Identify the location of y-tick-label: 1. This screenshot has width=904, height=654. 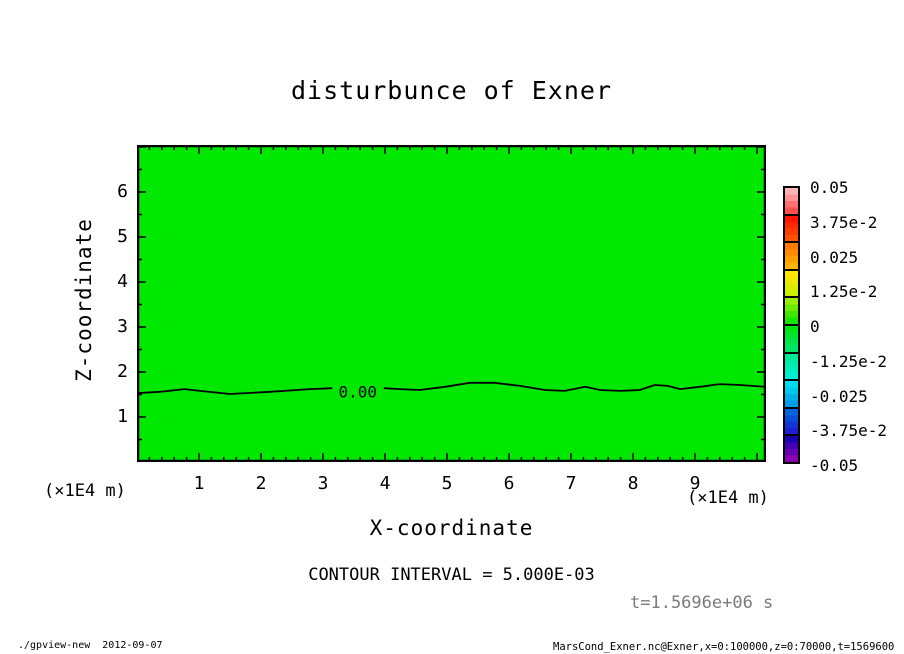
(122, 416).